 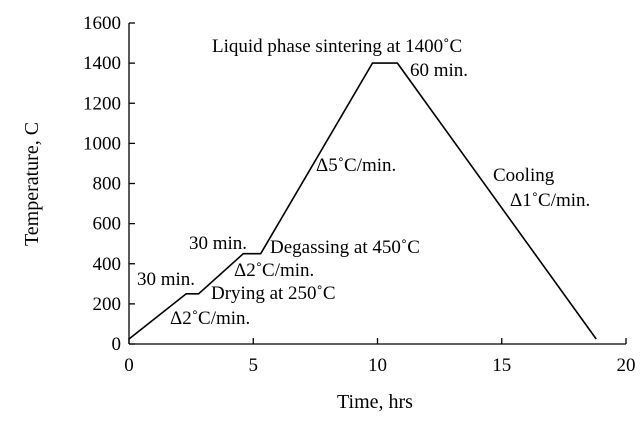 I want to click on annotation-cooling-rate: Δ1˚C/min., so click(x=550, y=200).